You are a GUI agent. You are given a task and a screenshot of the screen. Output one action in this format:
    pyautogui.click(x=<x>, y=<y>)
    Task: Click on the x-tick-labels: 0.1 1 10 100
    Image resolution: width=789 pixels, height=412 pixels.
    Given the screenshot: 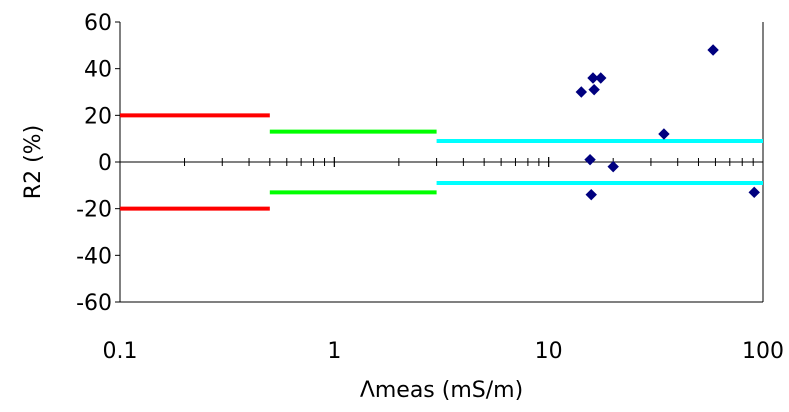 What is the action you would take?
    pyautogui.click(x=444, y=351)
    